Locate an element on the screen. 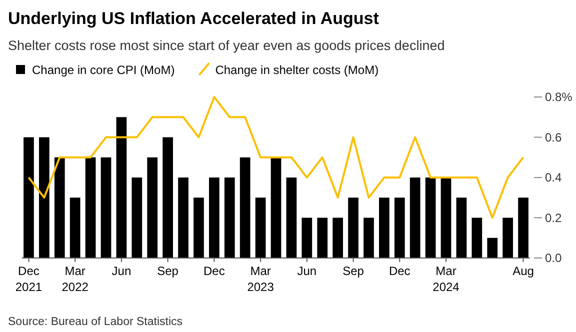 The image size is (576, 332). chart-title: Underlying US Inflation Accelerated in August is located at coordinates (194, 18).